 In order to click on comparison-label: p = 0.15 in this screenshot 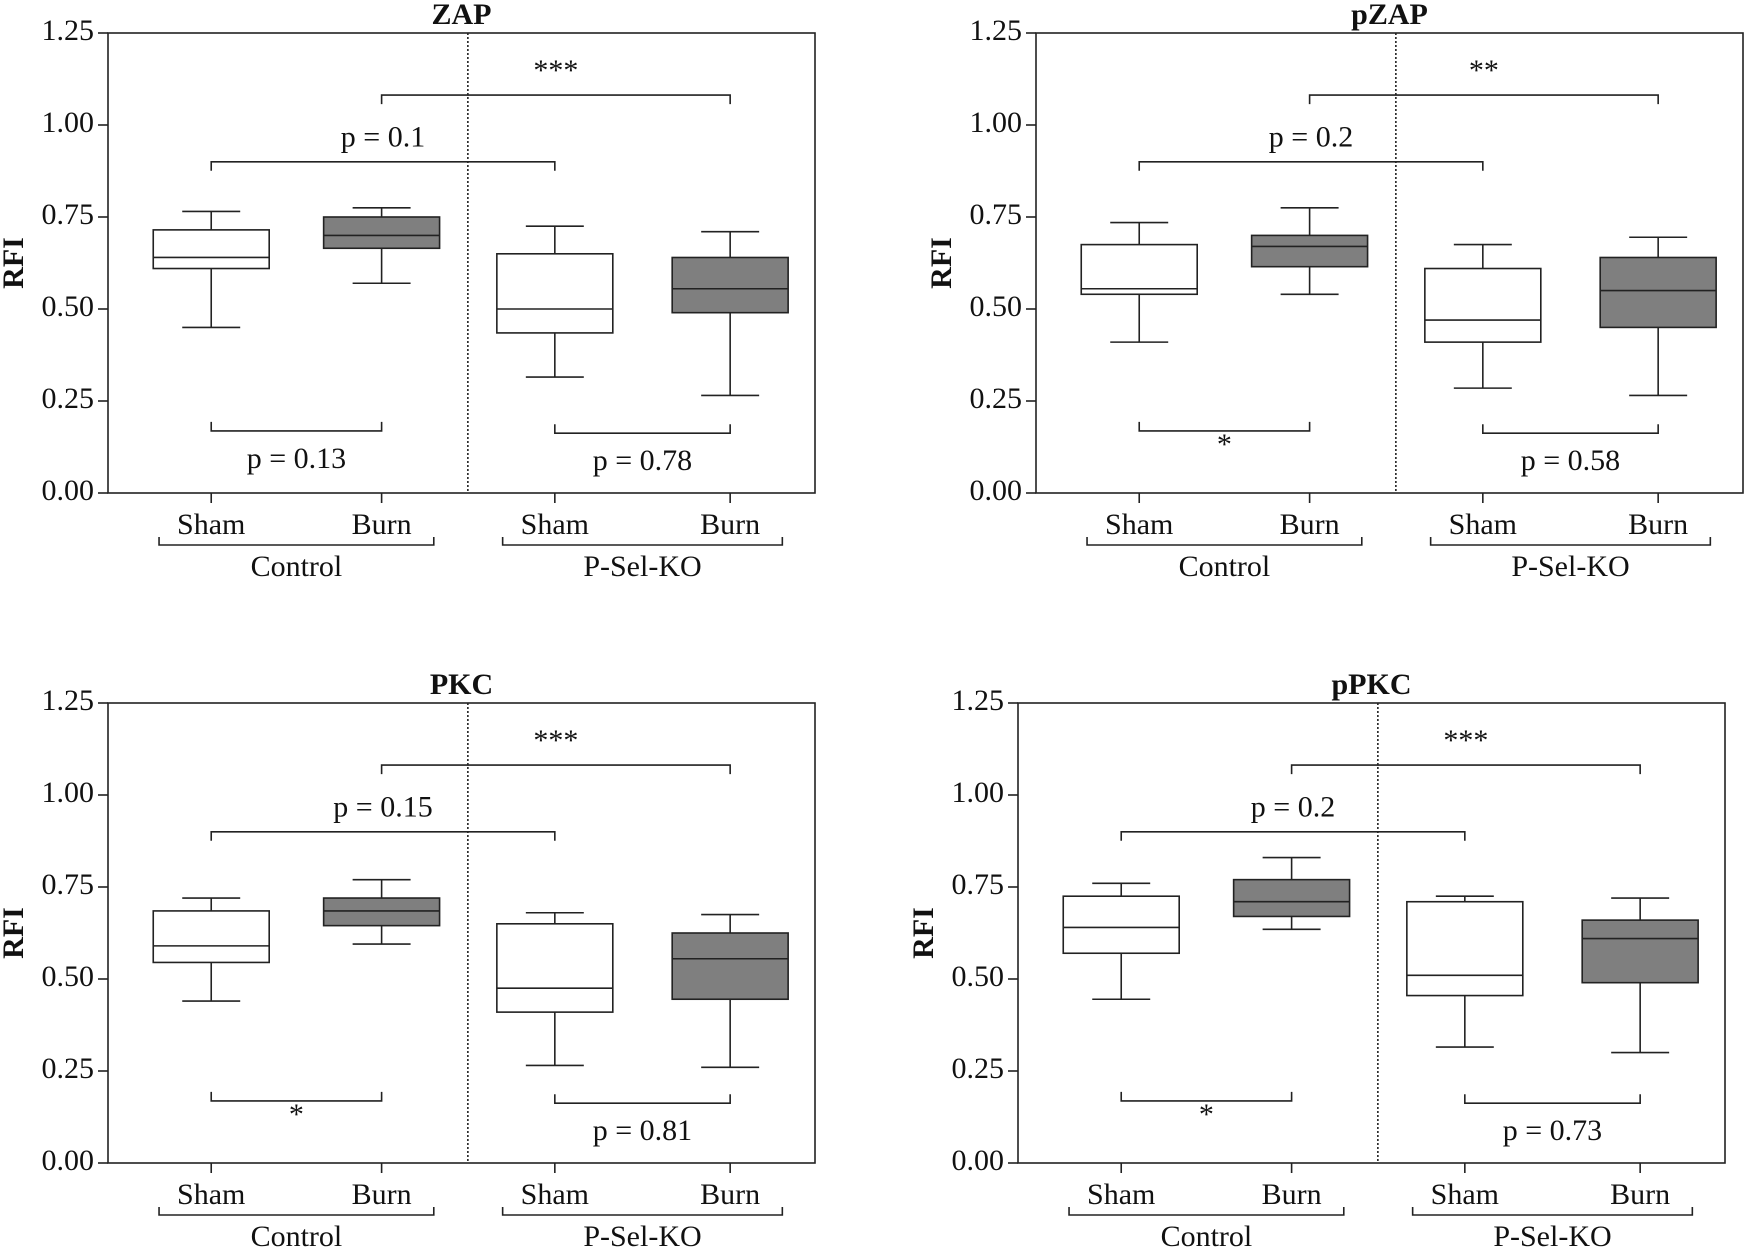, I will do `click(382, 807)`.